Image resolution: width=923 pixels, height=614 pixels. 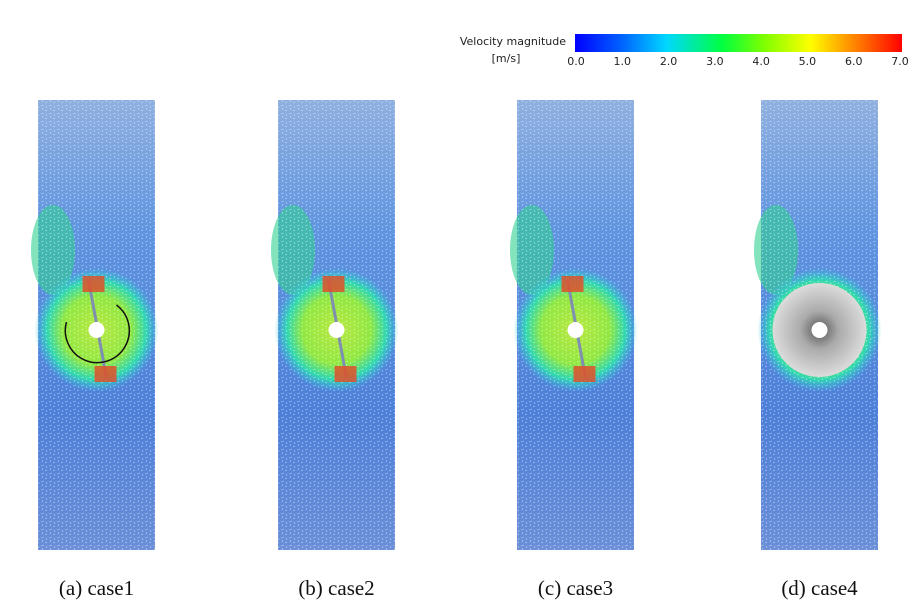 I want to click on colorbar-tick-label: 3.0, so click(x=715, y=61).